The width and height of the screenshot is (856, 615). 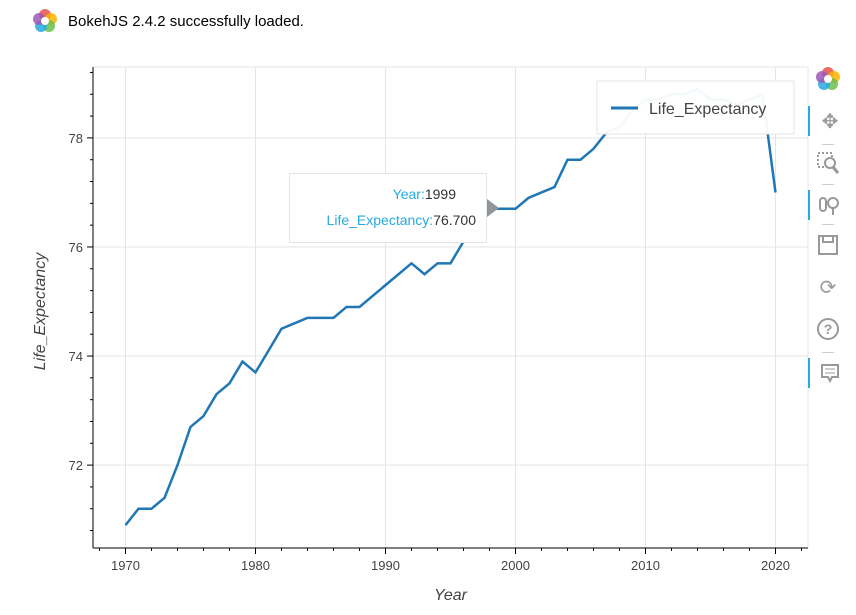 I want to click on x-tick-label: 1970, so click(x=125, y=565).